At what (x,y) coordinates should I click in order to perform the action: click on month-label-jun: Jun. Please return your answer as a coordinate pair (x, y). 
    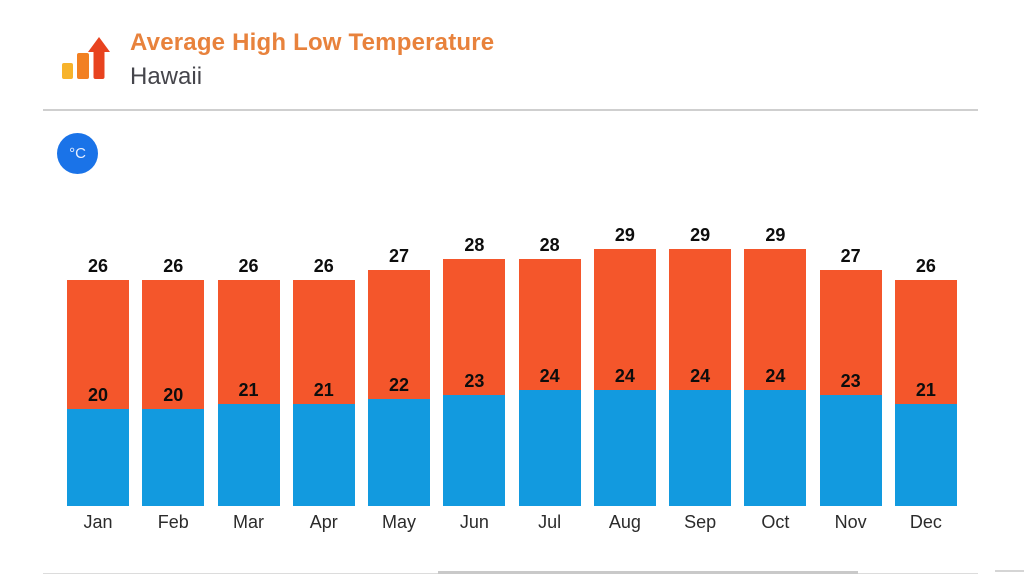
    Looking at the image, I should click on (474, 522).